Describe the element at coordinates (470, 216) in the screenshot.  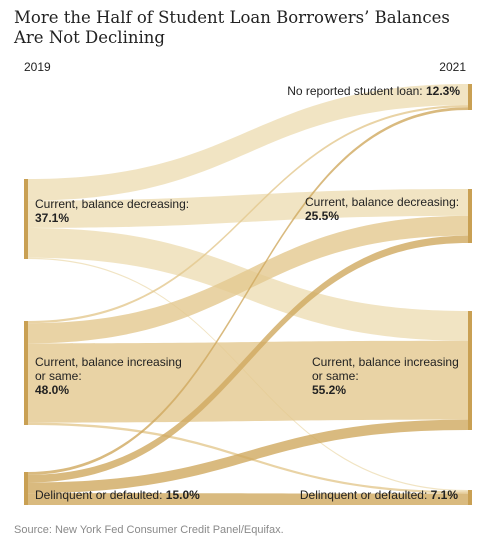
I see `right-node-cur_dec_2021` at that location.